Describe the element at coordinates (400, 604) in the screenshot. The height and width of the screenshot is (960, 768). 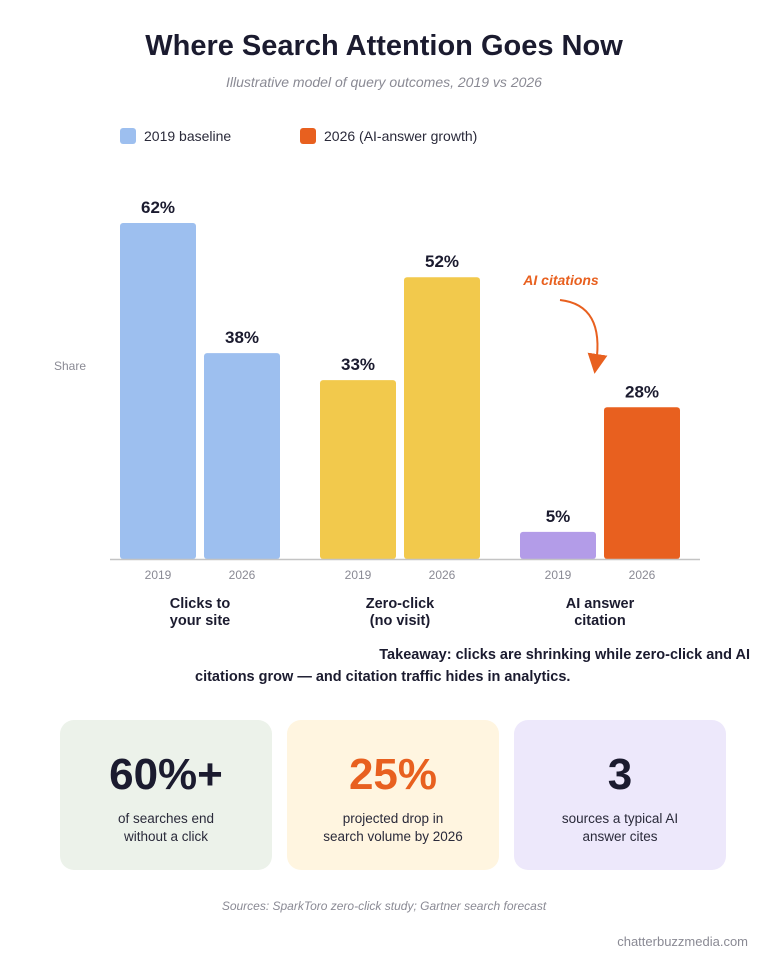
I see `group-label: Zero-click` at that location.